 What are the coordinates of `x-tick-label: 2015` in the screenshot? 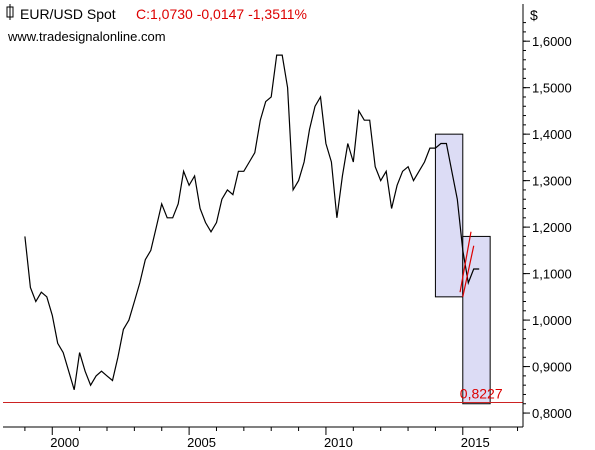 It's located at (475, 442).